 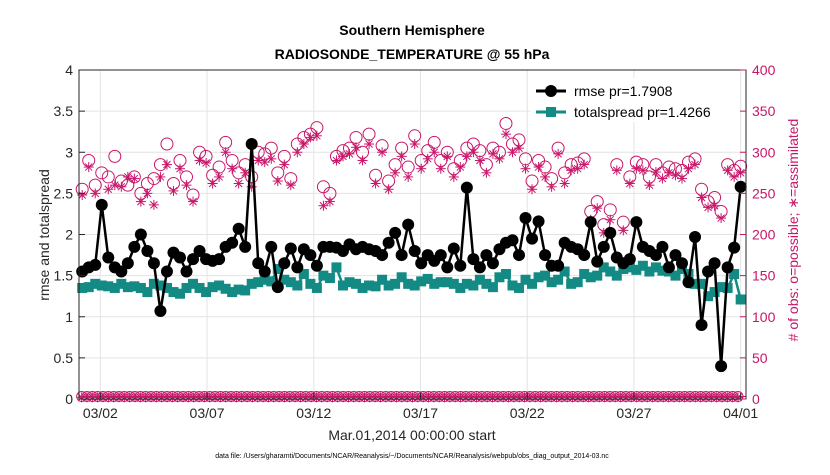 I want to click on legend: rmse pr=1.7908 totalspread pr=1.4266, so click(x=635, y=100).